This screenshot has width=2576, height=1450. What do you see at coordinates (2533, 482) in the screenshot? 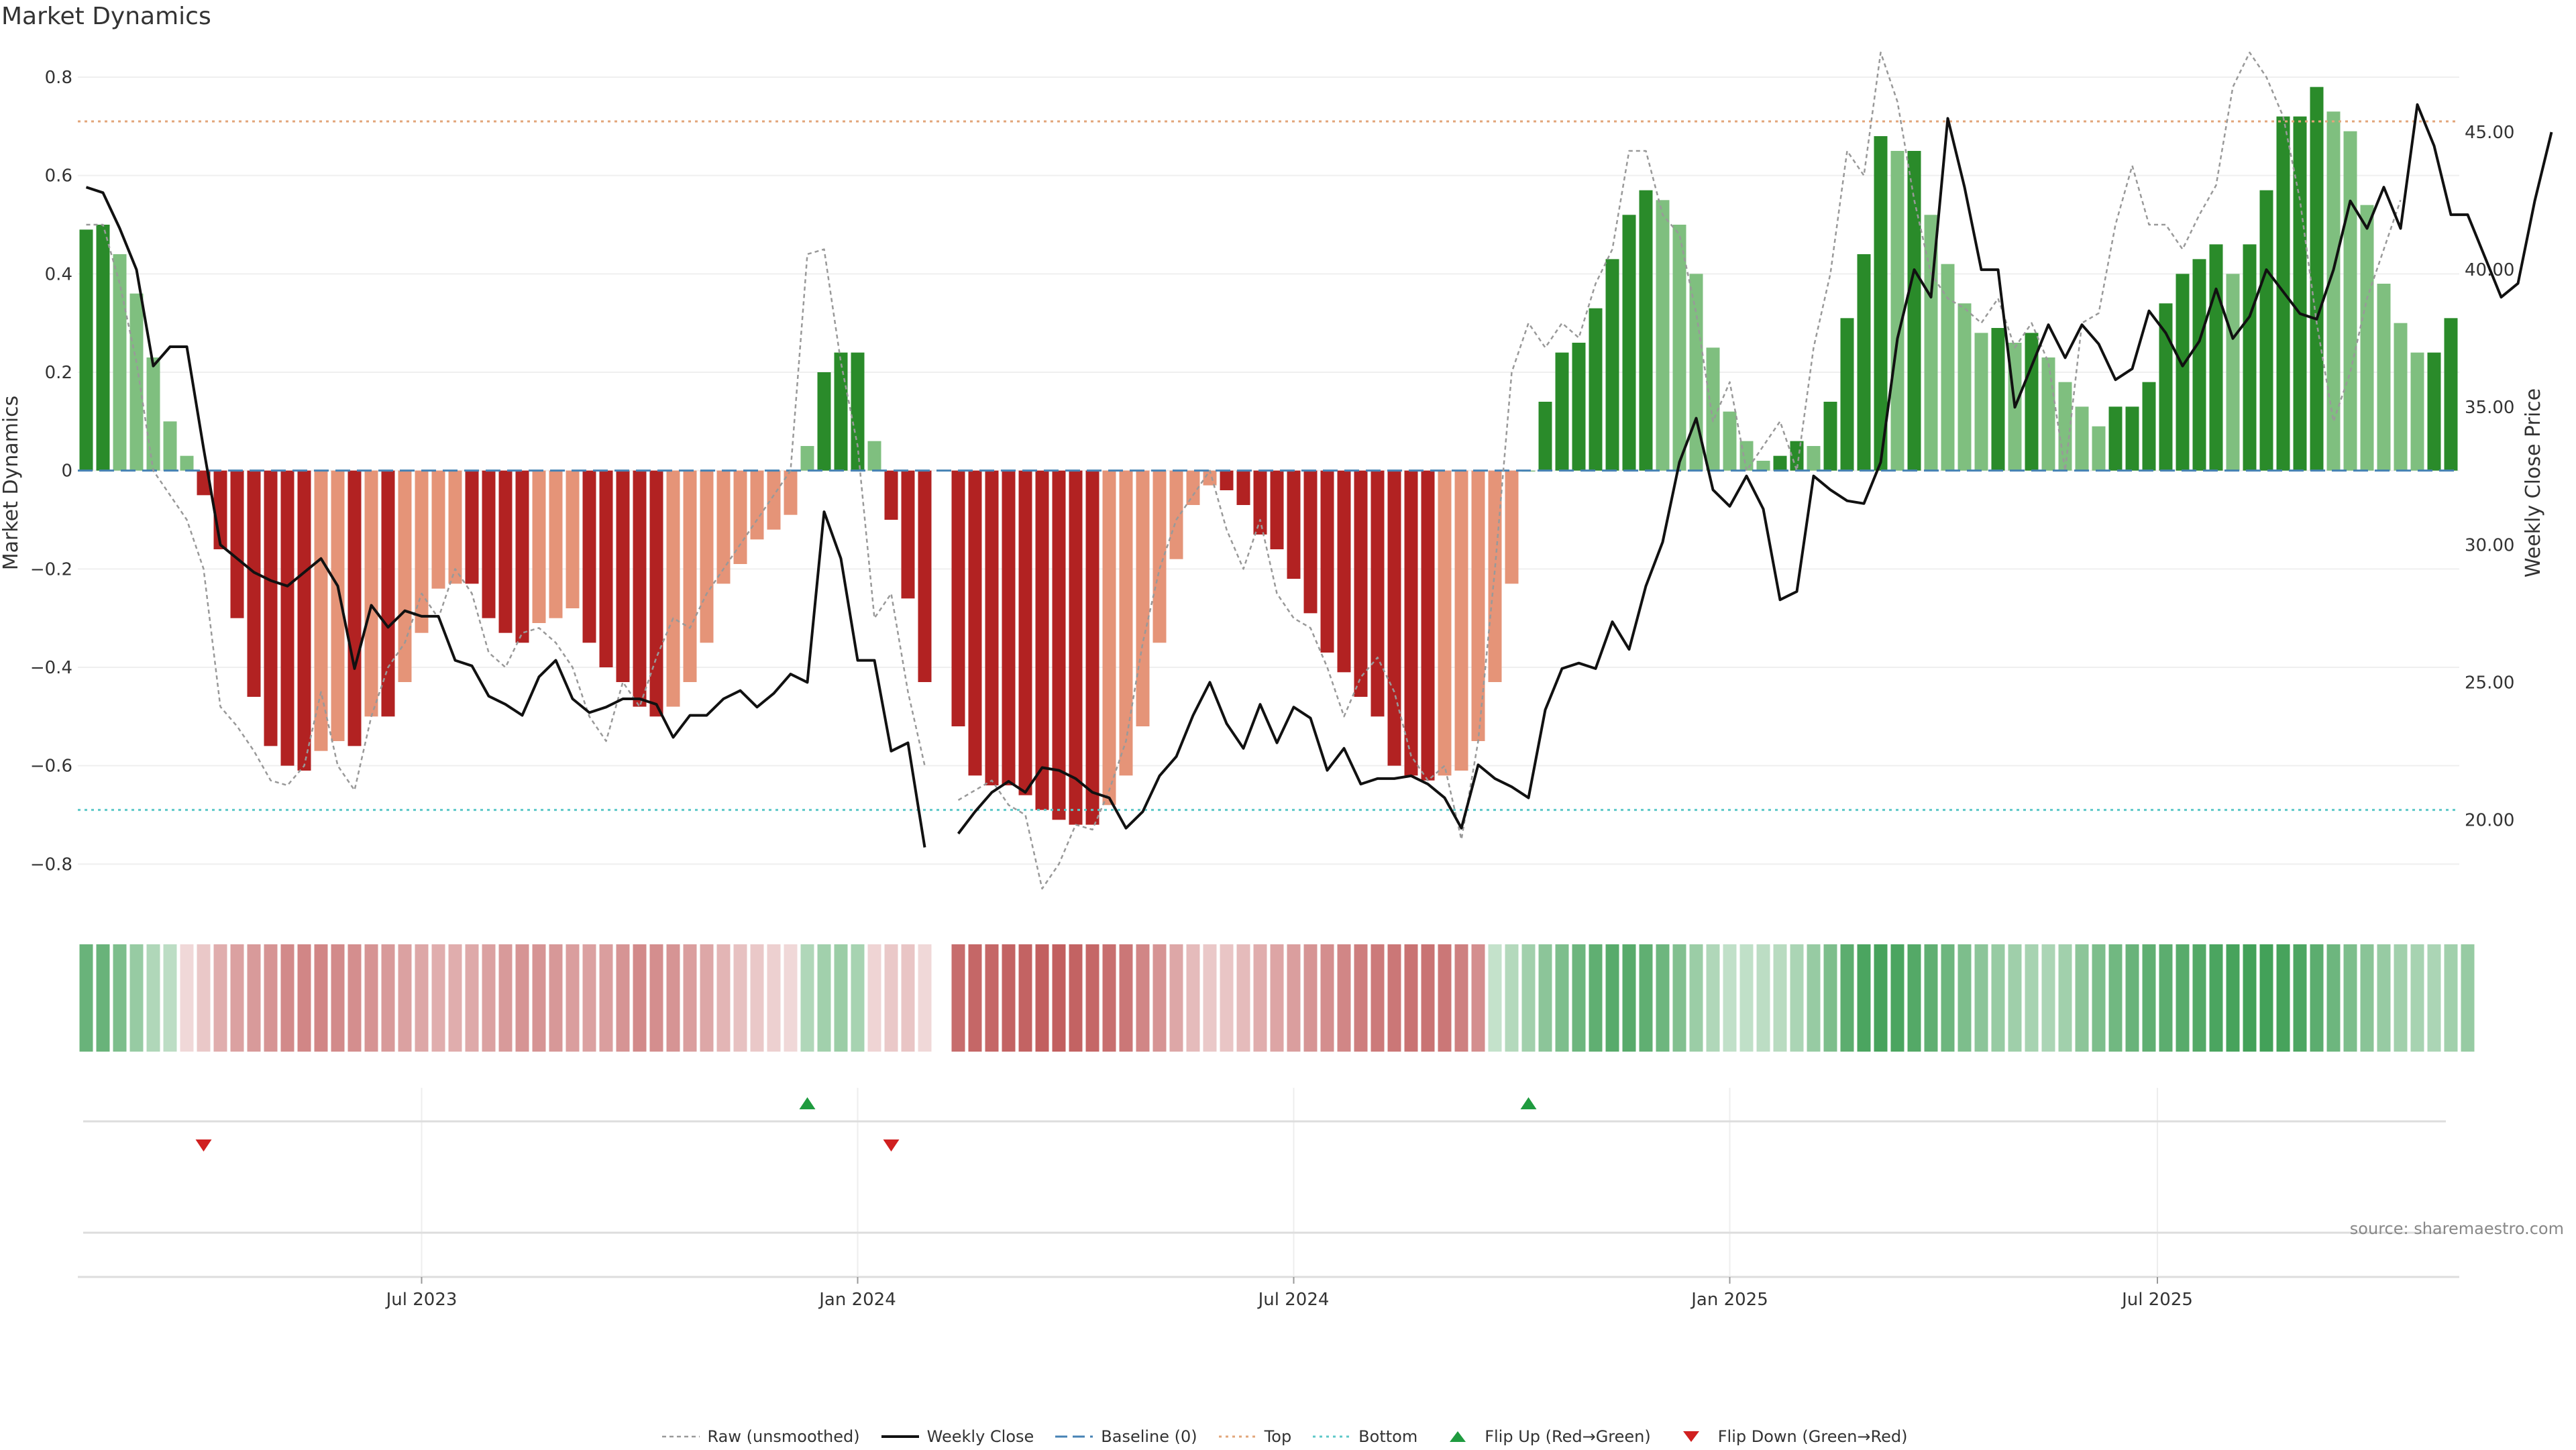
I see `y2-axis-label: Weekly Close Price` at bounding box center [2533, 482].